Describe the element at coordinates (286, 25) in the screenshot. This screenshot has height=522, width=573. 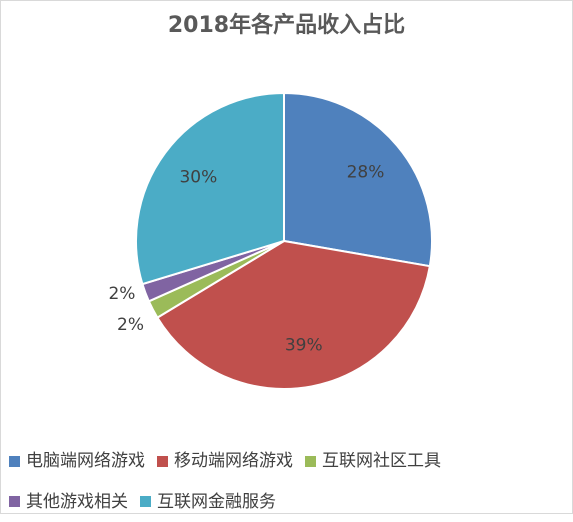
I see `chart-title: 2018年各产品收入占比` at that location.